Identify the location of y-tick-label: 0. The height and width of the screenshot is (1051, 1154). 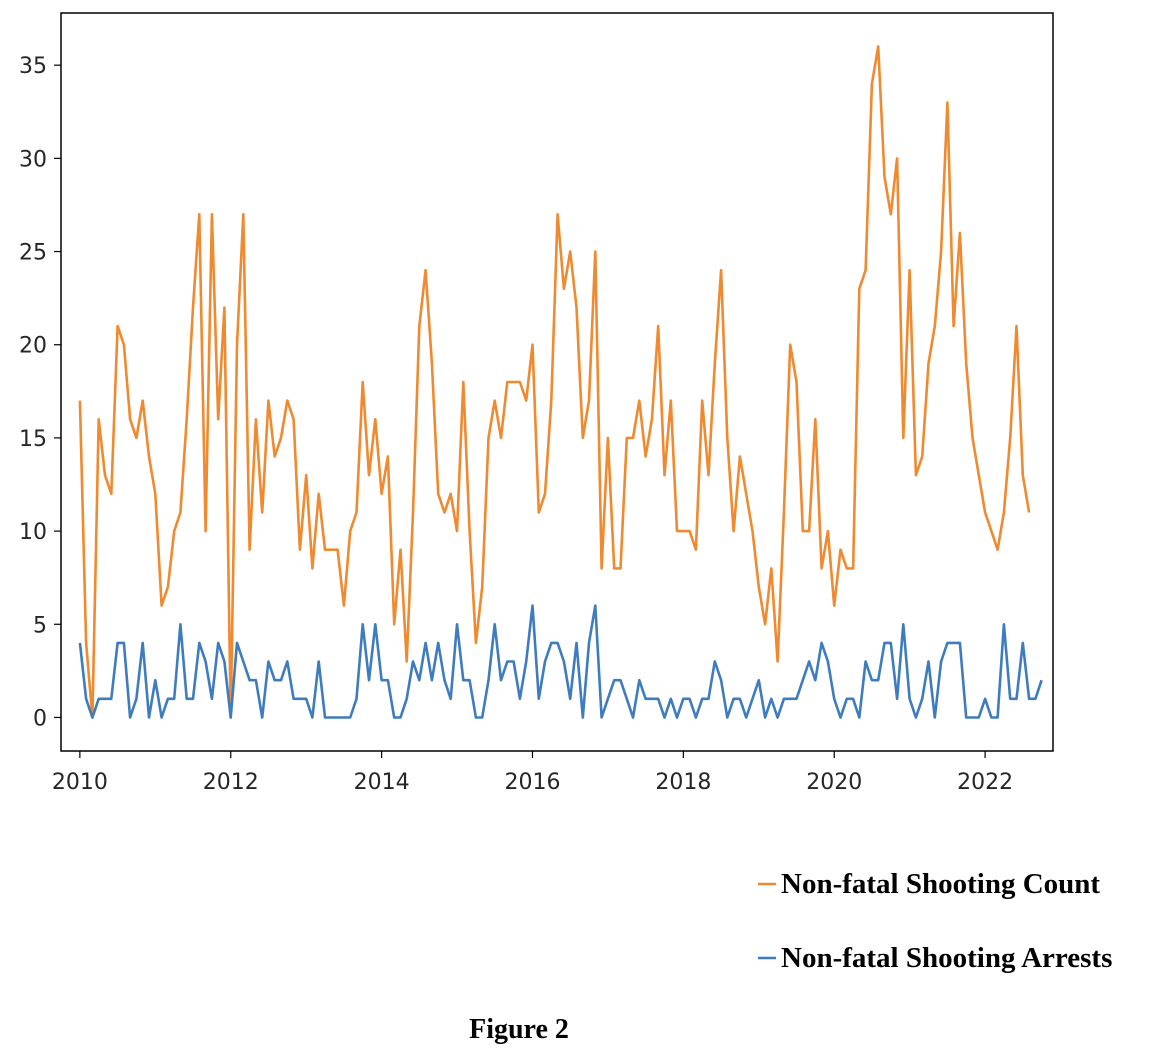
(40, 718).